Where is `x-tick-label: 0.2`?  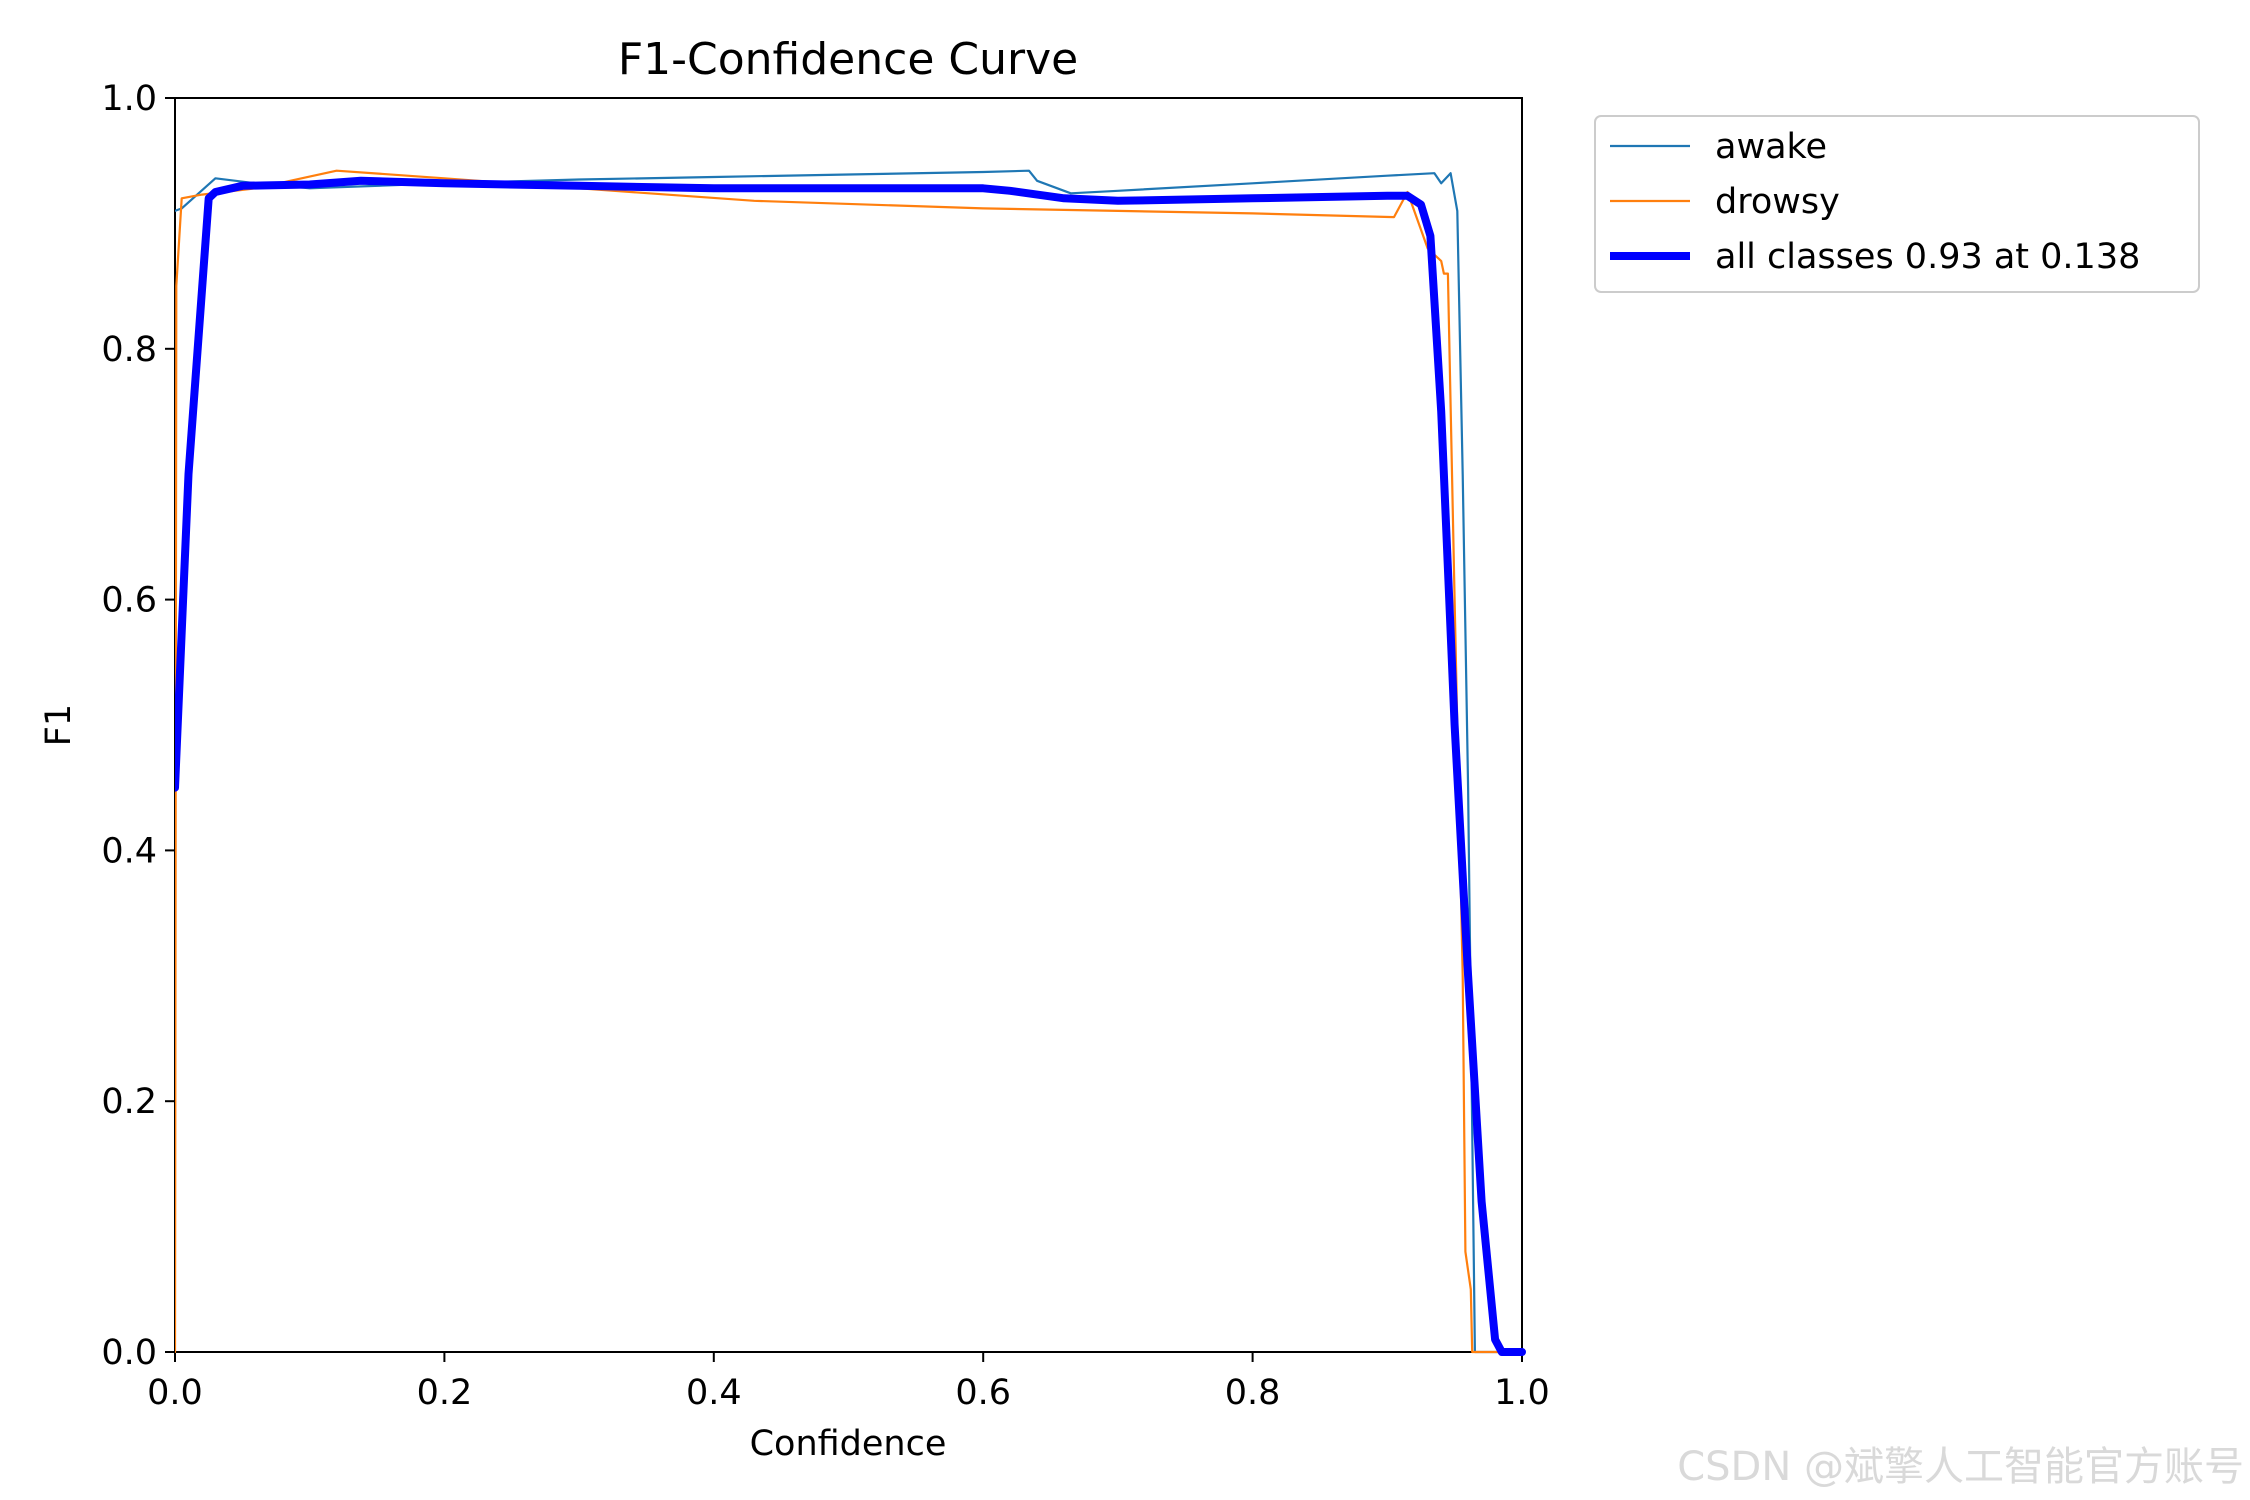 x-tick-label: 0.2 is located at coordinates (445, 1393).